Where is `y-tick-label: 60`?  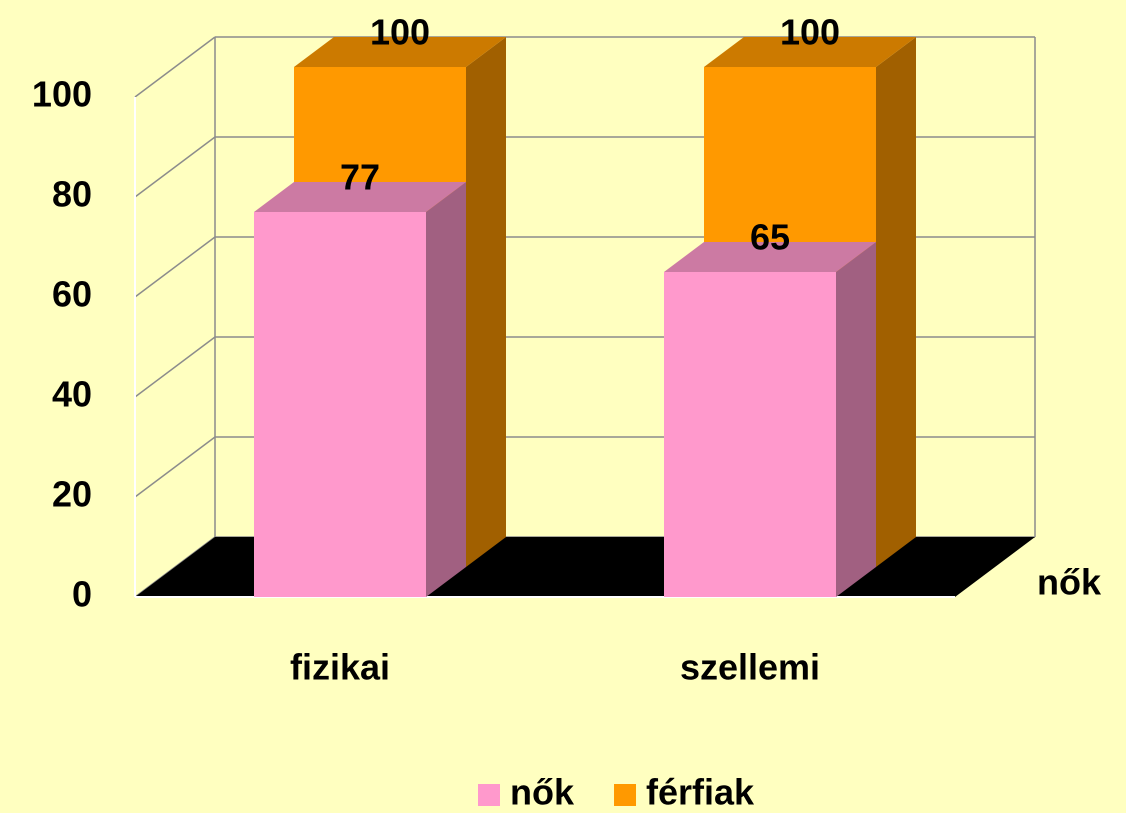 y-tick-label: 60 is located at coordinates (72, 294).